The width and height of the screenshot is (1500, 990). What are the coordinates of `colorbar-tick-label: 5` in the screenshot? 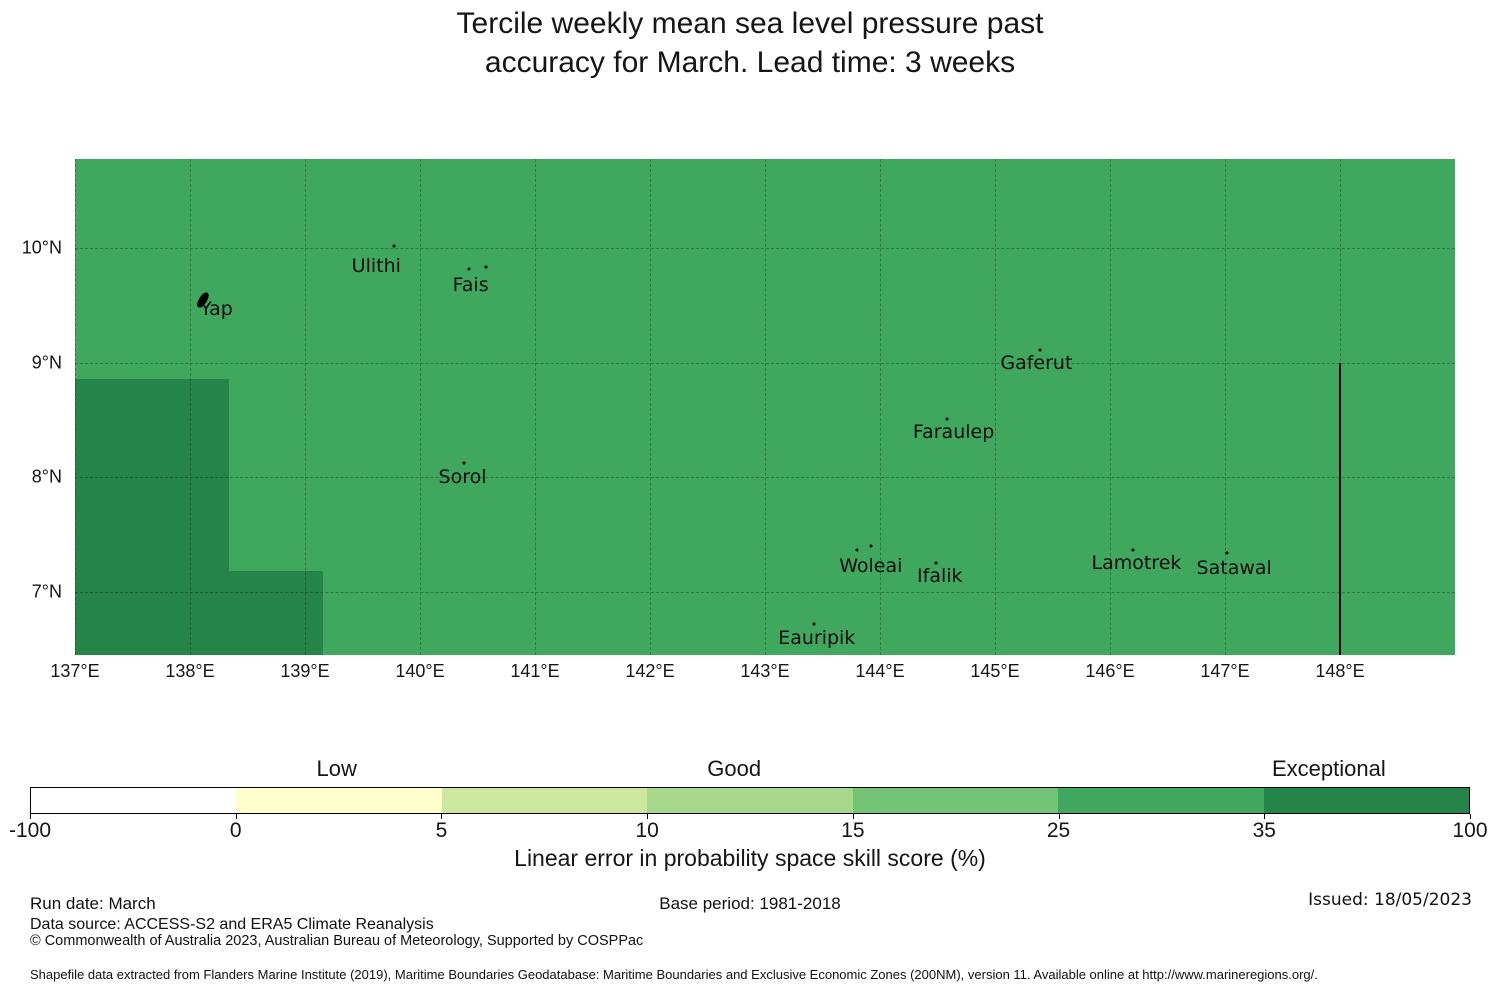 It's located at (441, 830).